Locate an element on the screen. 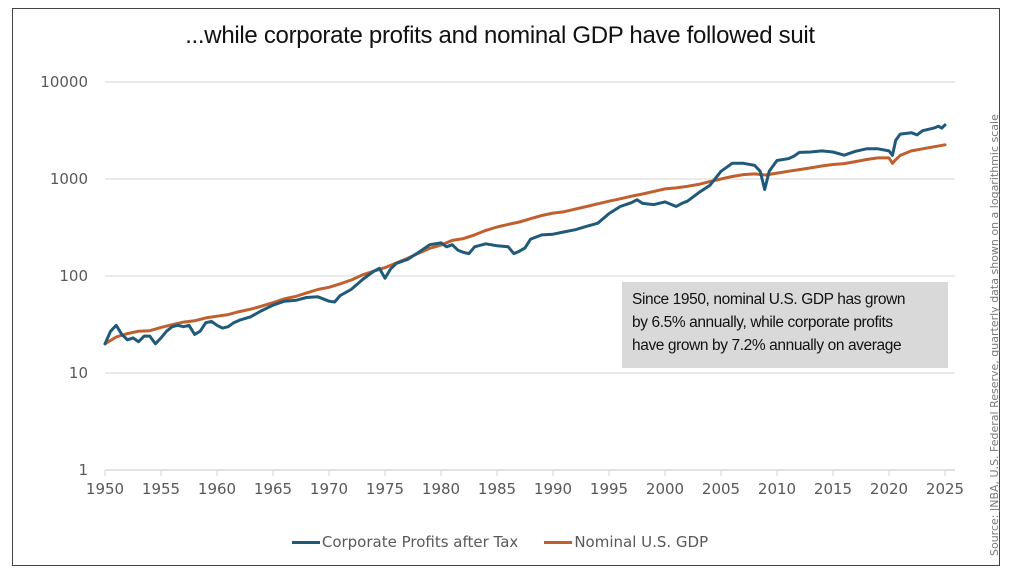  legend-swatch-gdp is located at coordinates (558, 542).